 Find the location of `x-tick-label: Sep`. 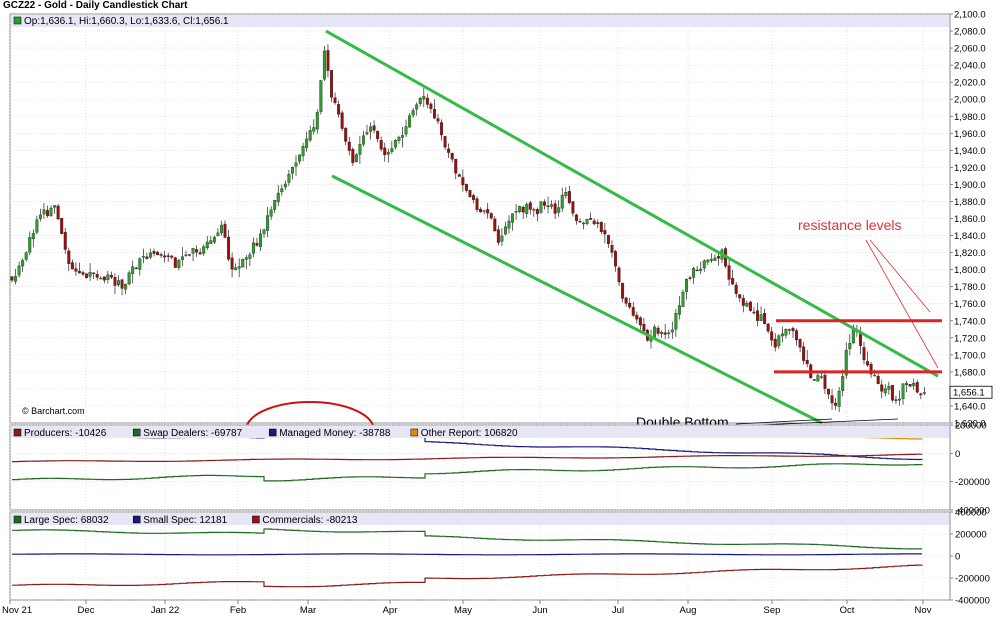

x-tick-label: Sep is located at coordinates (772, 610).